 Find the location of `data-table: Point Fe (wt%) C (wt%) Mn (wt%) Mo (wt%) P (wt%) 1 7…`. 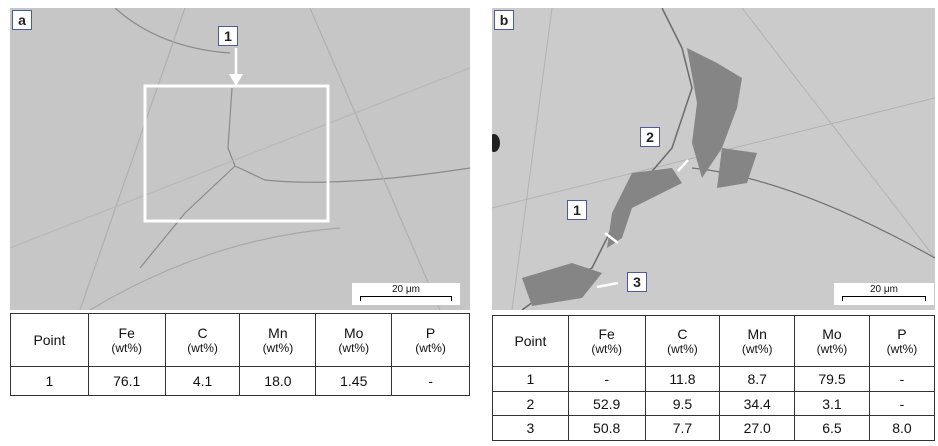

data-table: Point Fe (wt%) C (wt%) Mn (wt%) Mo (wt%) P (wt%) 1 7… is located at coordinates (240, 354).